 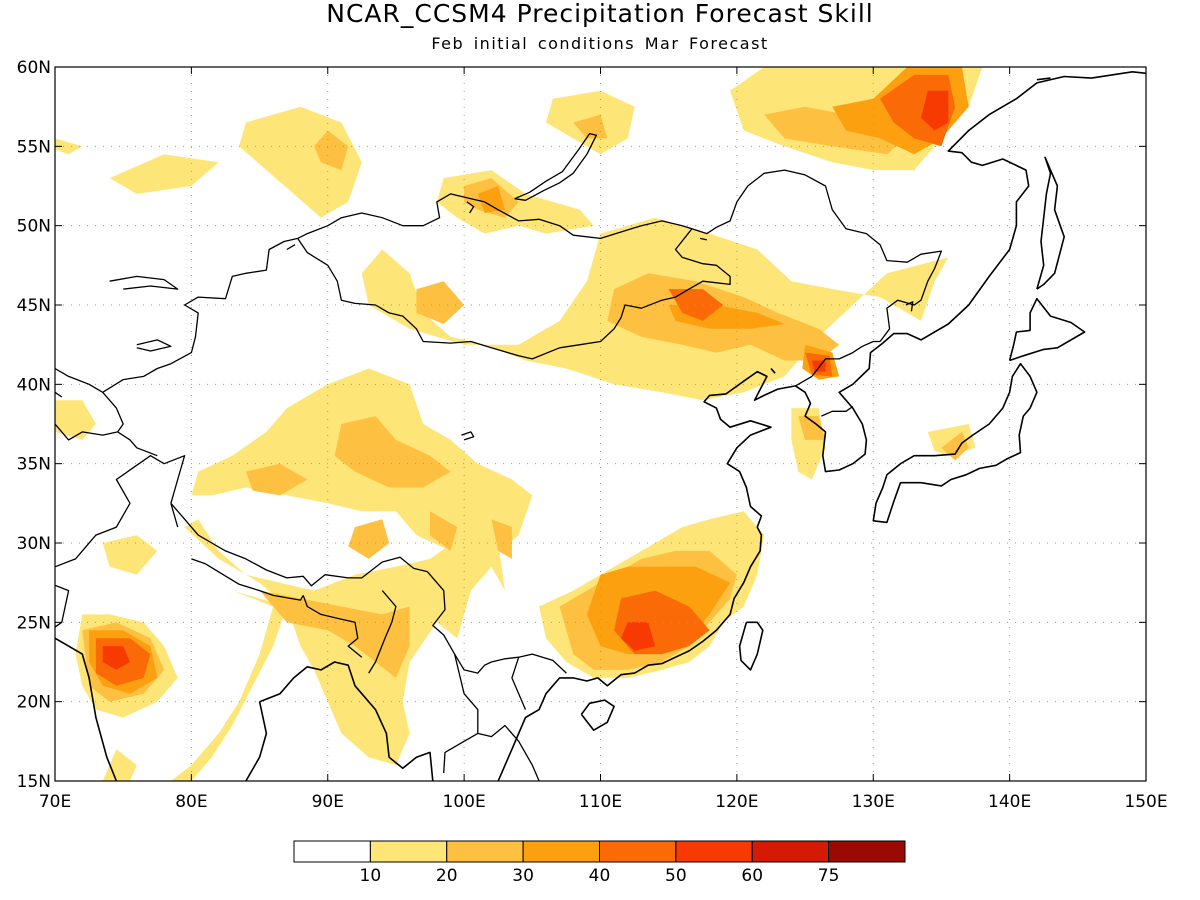 What do you see at coordinates (34, 227) in the screenshot?
I see `y-tick-label: 50N` at bounding box center [34, 227].